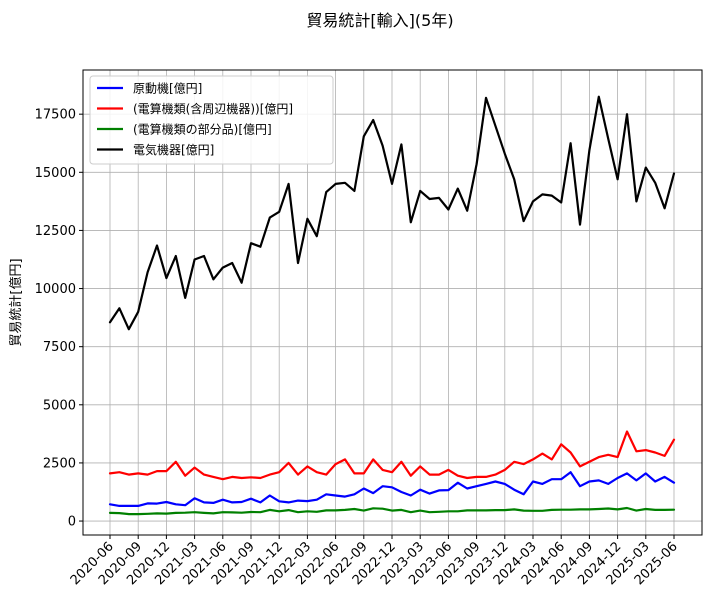 The image size is (712, 602). Describe the element at coordinates (167, 88) in the screenshot. I see `legend-entry: 原動機[億円]` at that location.